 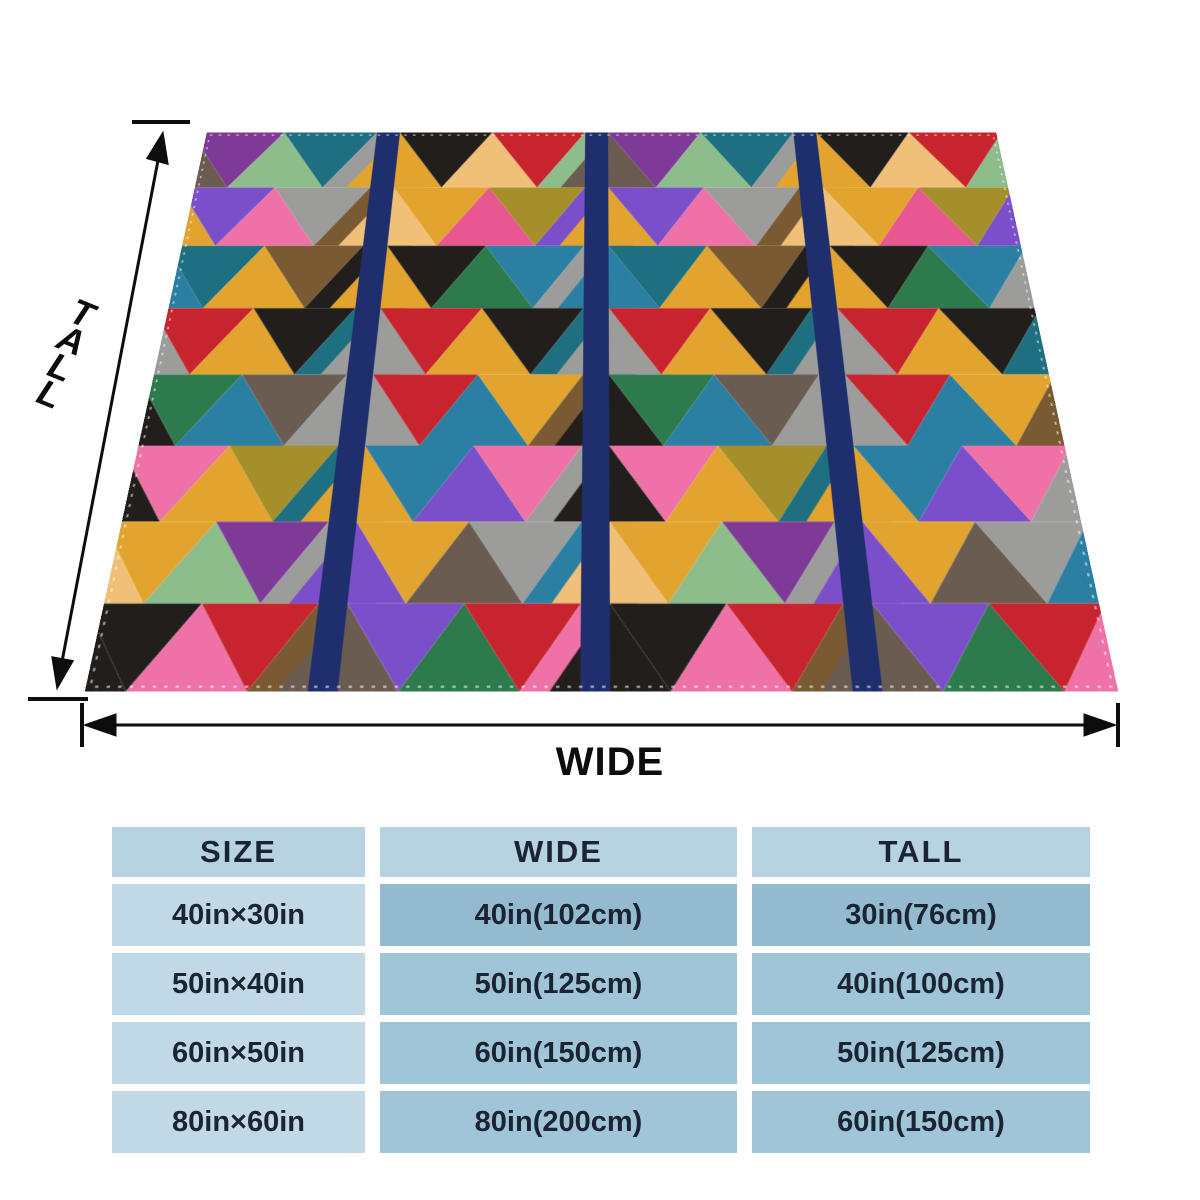 What do you see at coordinates (238, 915) in the screenshot?
I see `table-cell-size: 40in×30in` at bounding box center [238, 915].